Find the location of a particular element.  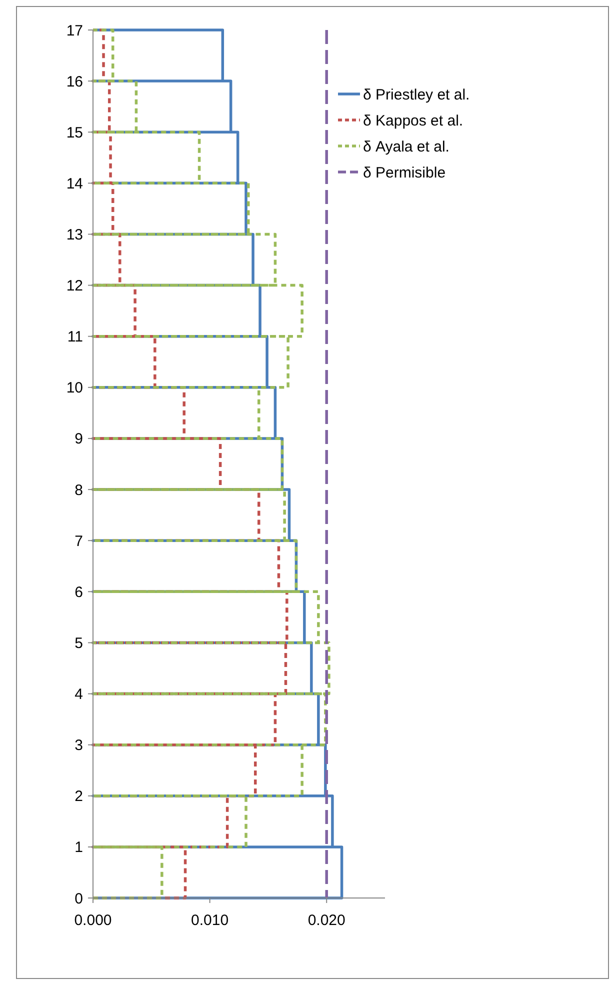

y-tick-label: 12 is located at coordinates (74, 286).